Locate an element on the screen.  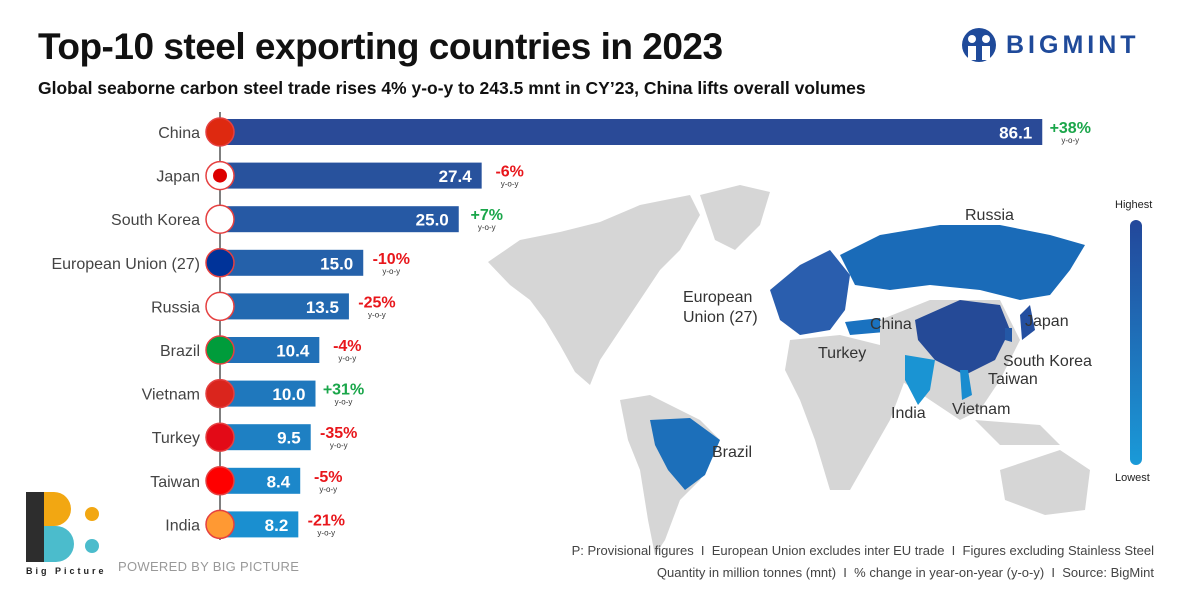
category-label: Japan is located at coordinates (178, 177).